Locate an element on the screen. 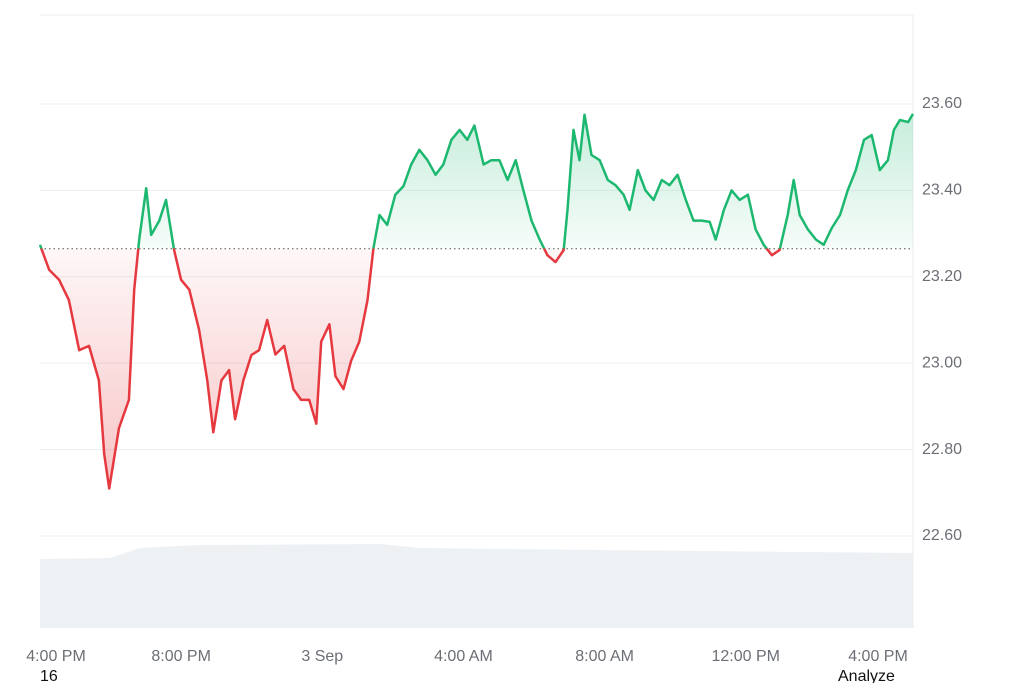  y-tick-label: 22.80 is located at coordinates (942, 449).